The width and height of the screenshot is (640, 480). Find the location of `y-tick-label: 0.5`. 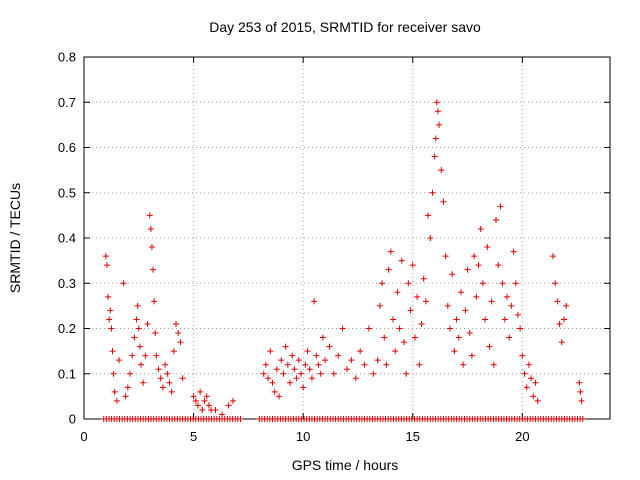

y-tick-label: 0.5 is located at coordinates (67, 192).